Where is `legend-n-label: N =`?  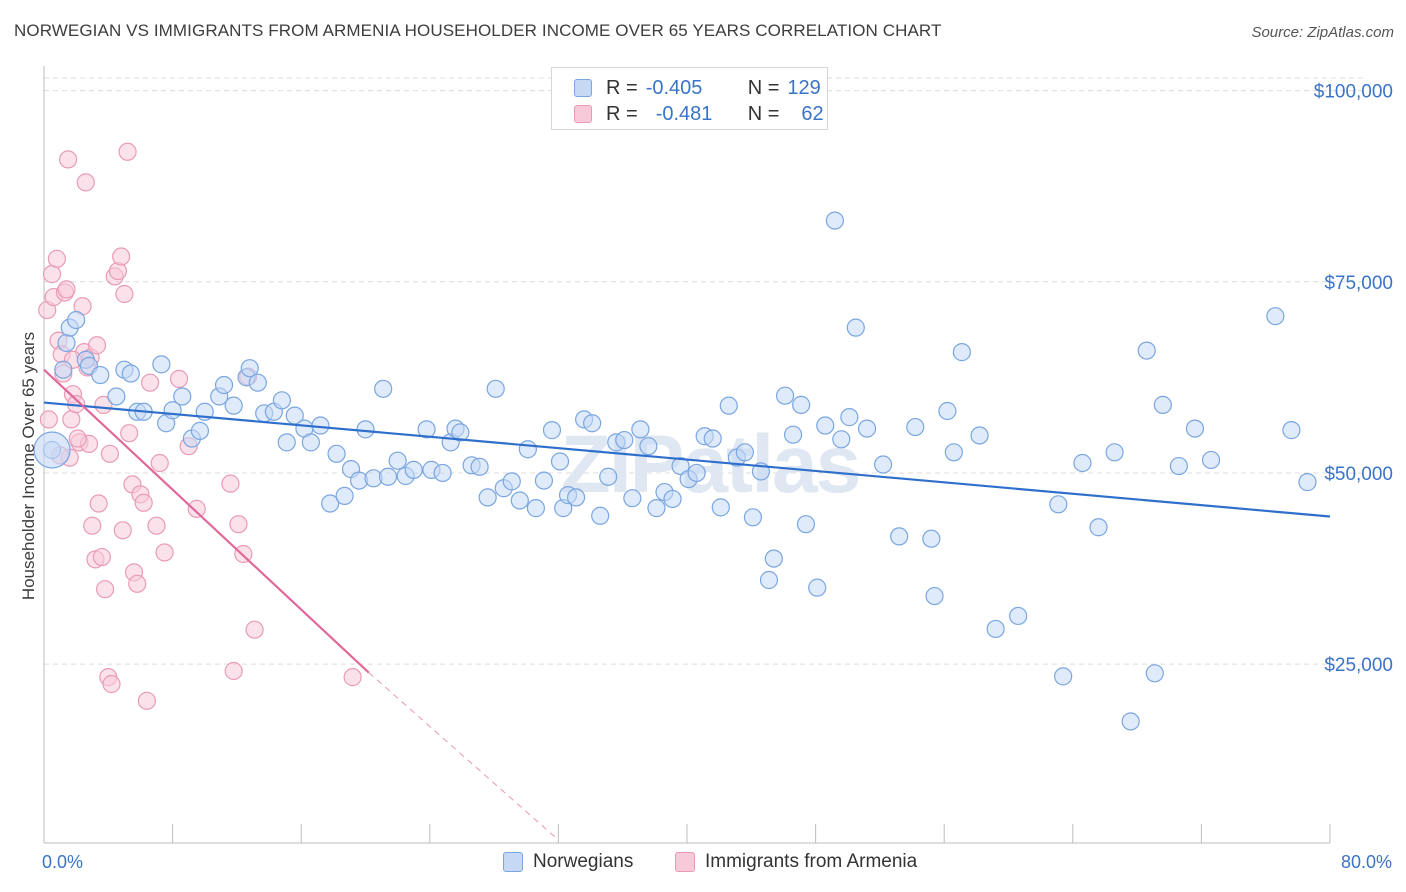
legend-n-label: N = is located at coordinates (763, 87).